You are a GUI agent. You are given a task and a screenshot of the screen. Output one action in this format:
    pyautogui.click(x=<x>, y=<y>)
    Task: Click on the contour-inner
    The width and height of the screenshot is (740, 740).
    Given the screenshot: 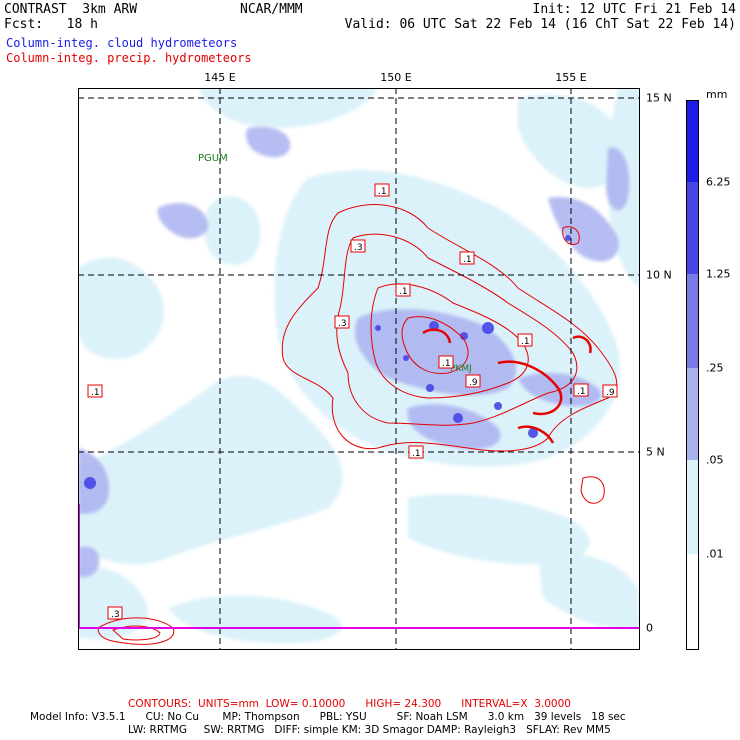 What is the action you would take?
    pyautogui.click(x=449, y=341)
    